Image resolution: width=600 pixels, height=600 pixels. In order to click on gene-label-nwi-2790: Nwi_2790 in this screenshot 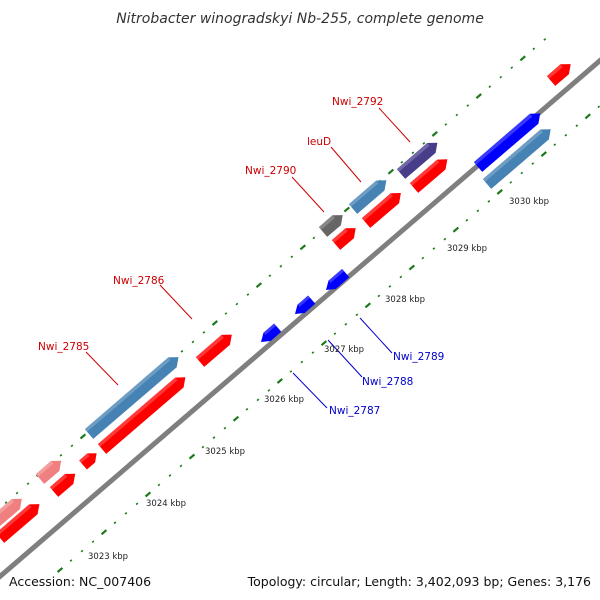, I will do `click(270, 171)`.